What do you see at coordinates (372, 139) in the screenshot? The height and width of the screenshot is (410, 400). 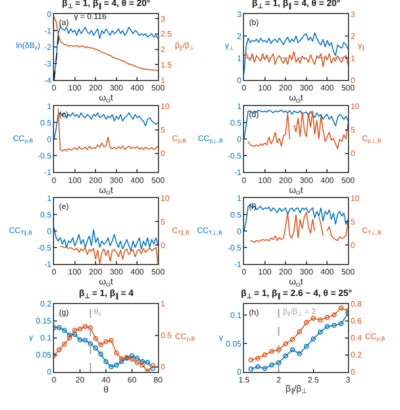 I see `y2-axis-title: C$_{p⊥,B}$` at bounding box center [372, 139].